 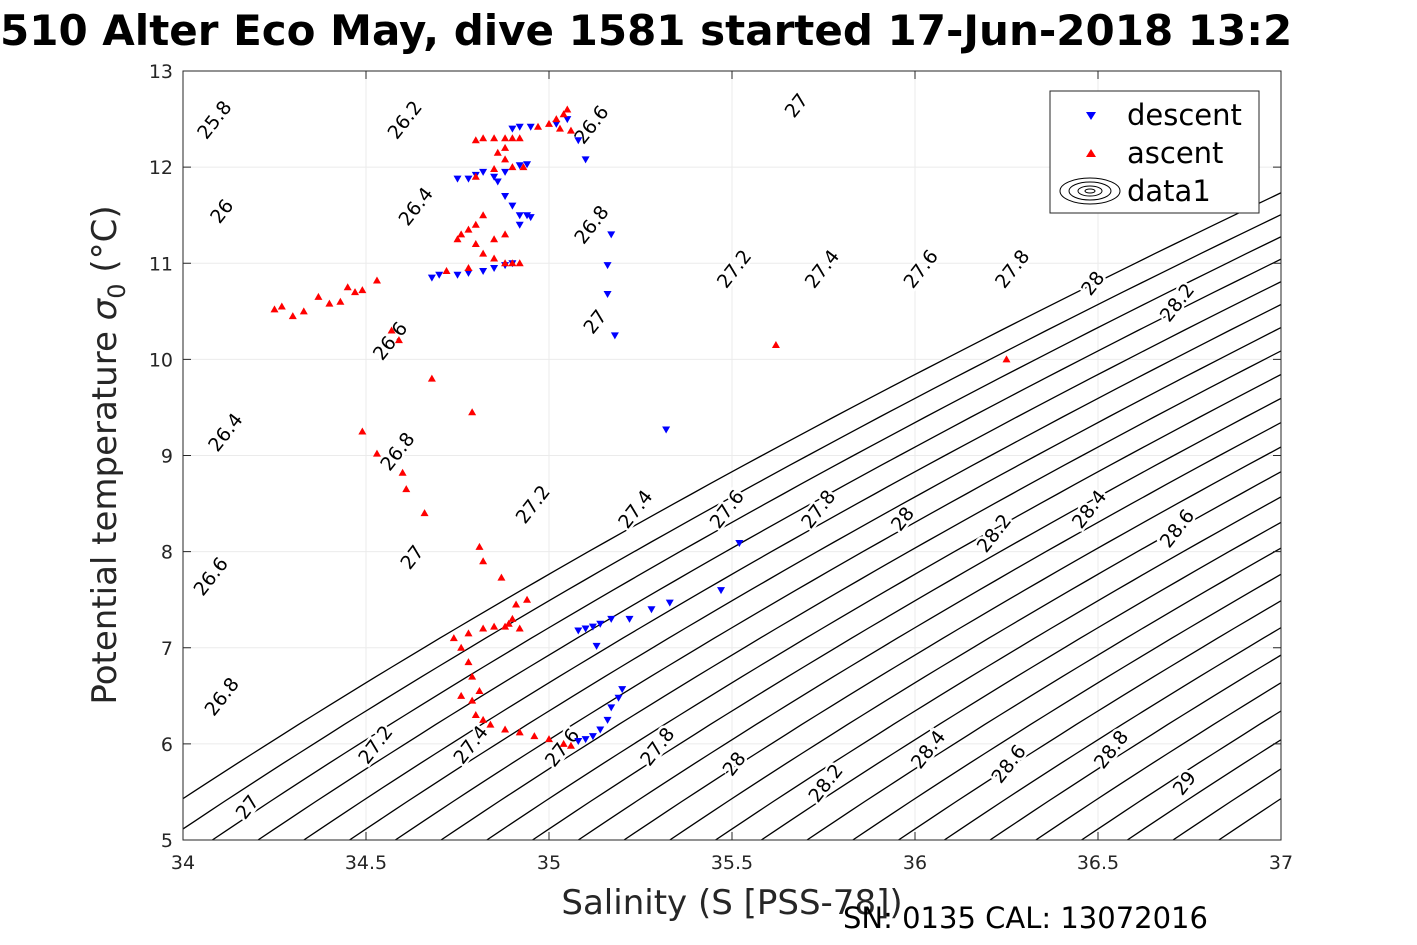 I want to click on x-tick-label: 36, so click(x=915, y=863).